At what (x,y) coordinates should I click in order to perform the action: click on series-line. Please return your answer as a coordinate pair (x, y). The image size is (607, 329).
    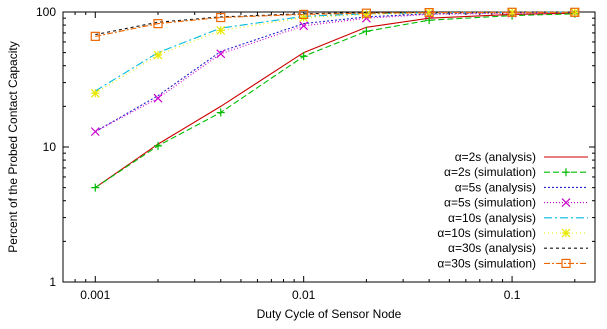
    Looking at the image, I should click on (335, 24).